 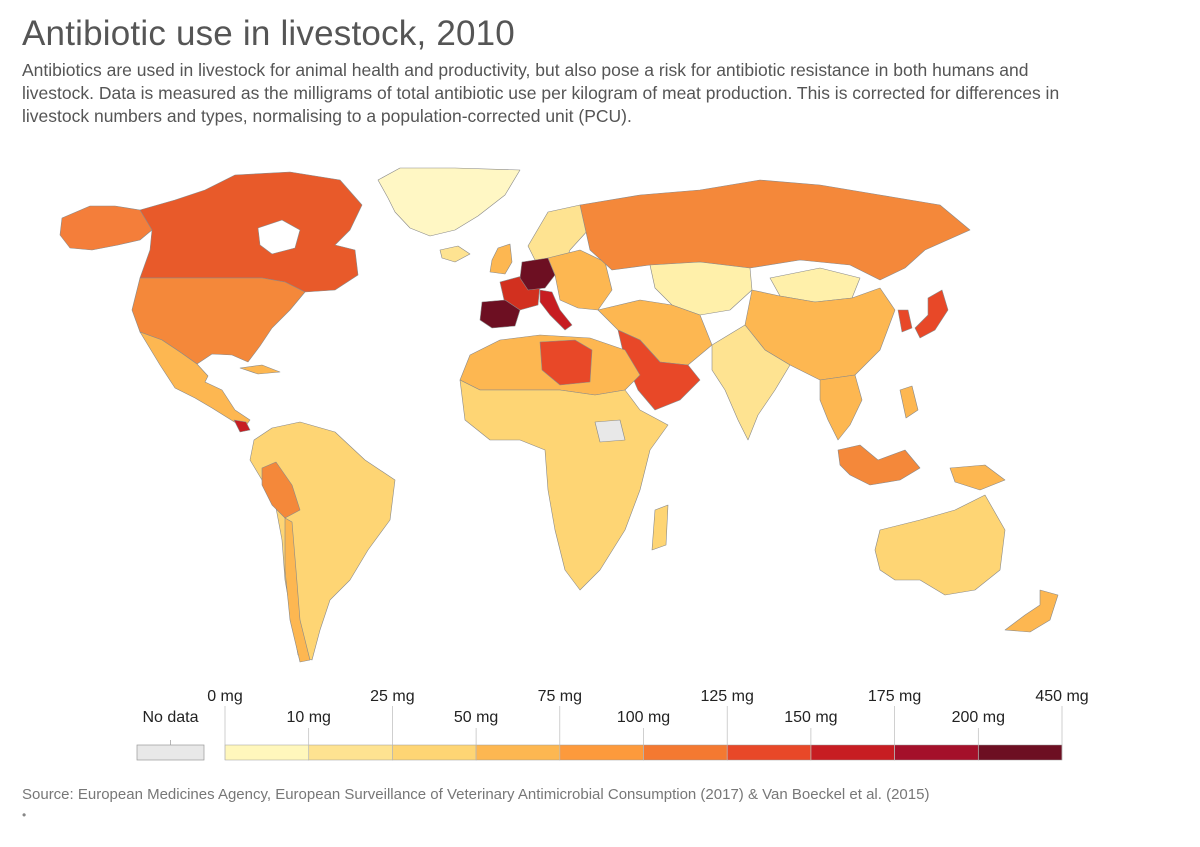 I want to click on region-uk-ireland, so click(x=501, y=259).